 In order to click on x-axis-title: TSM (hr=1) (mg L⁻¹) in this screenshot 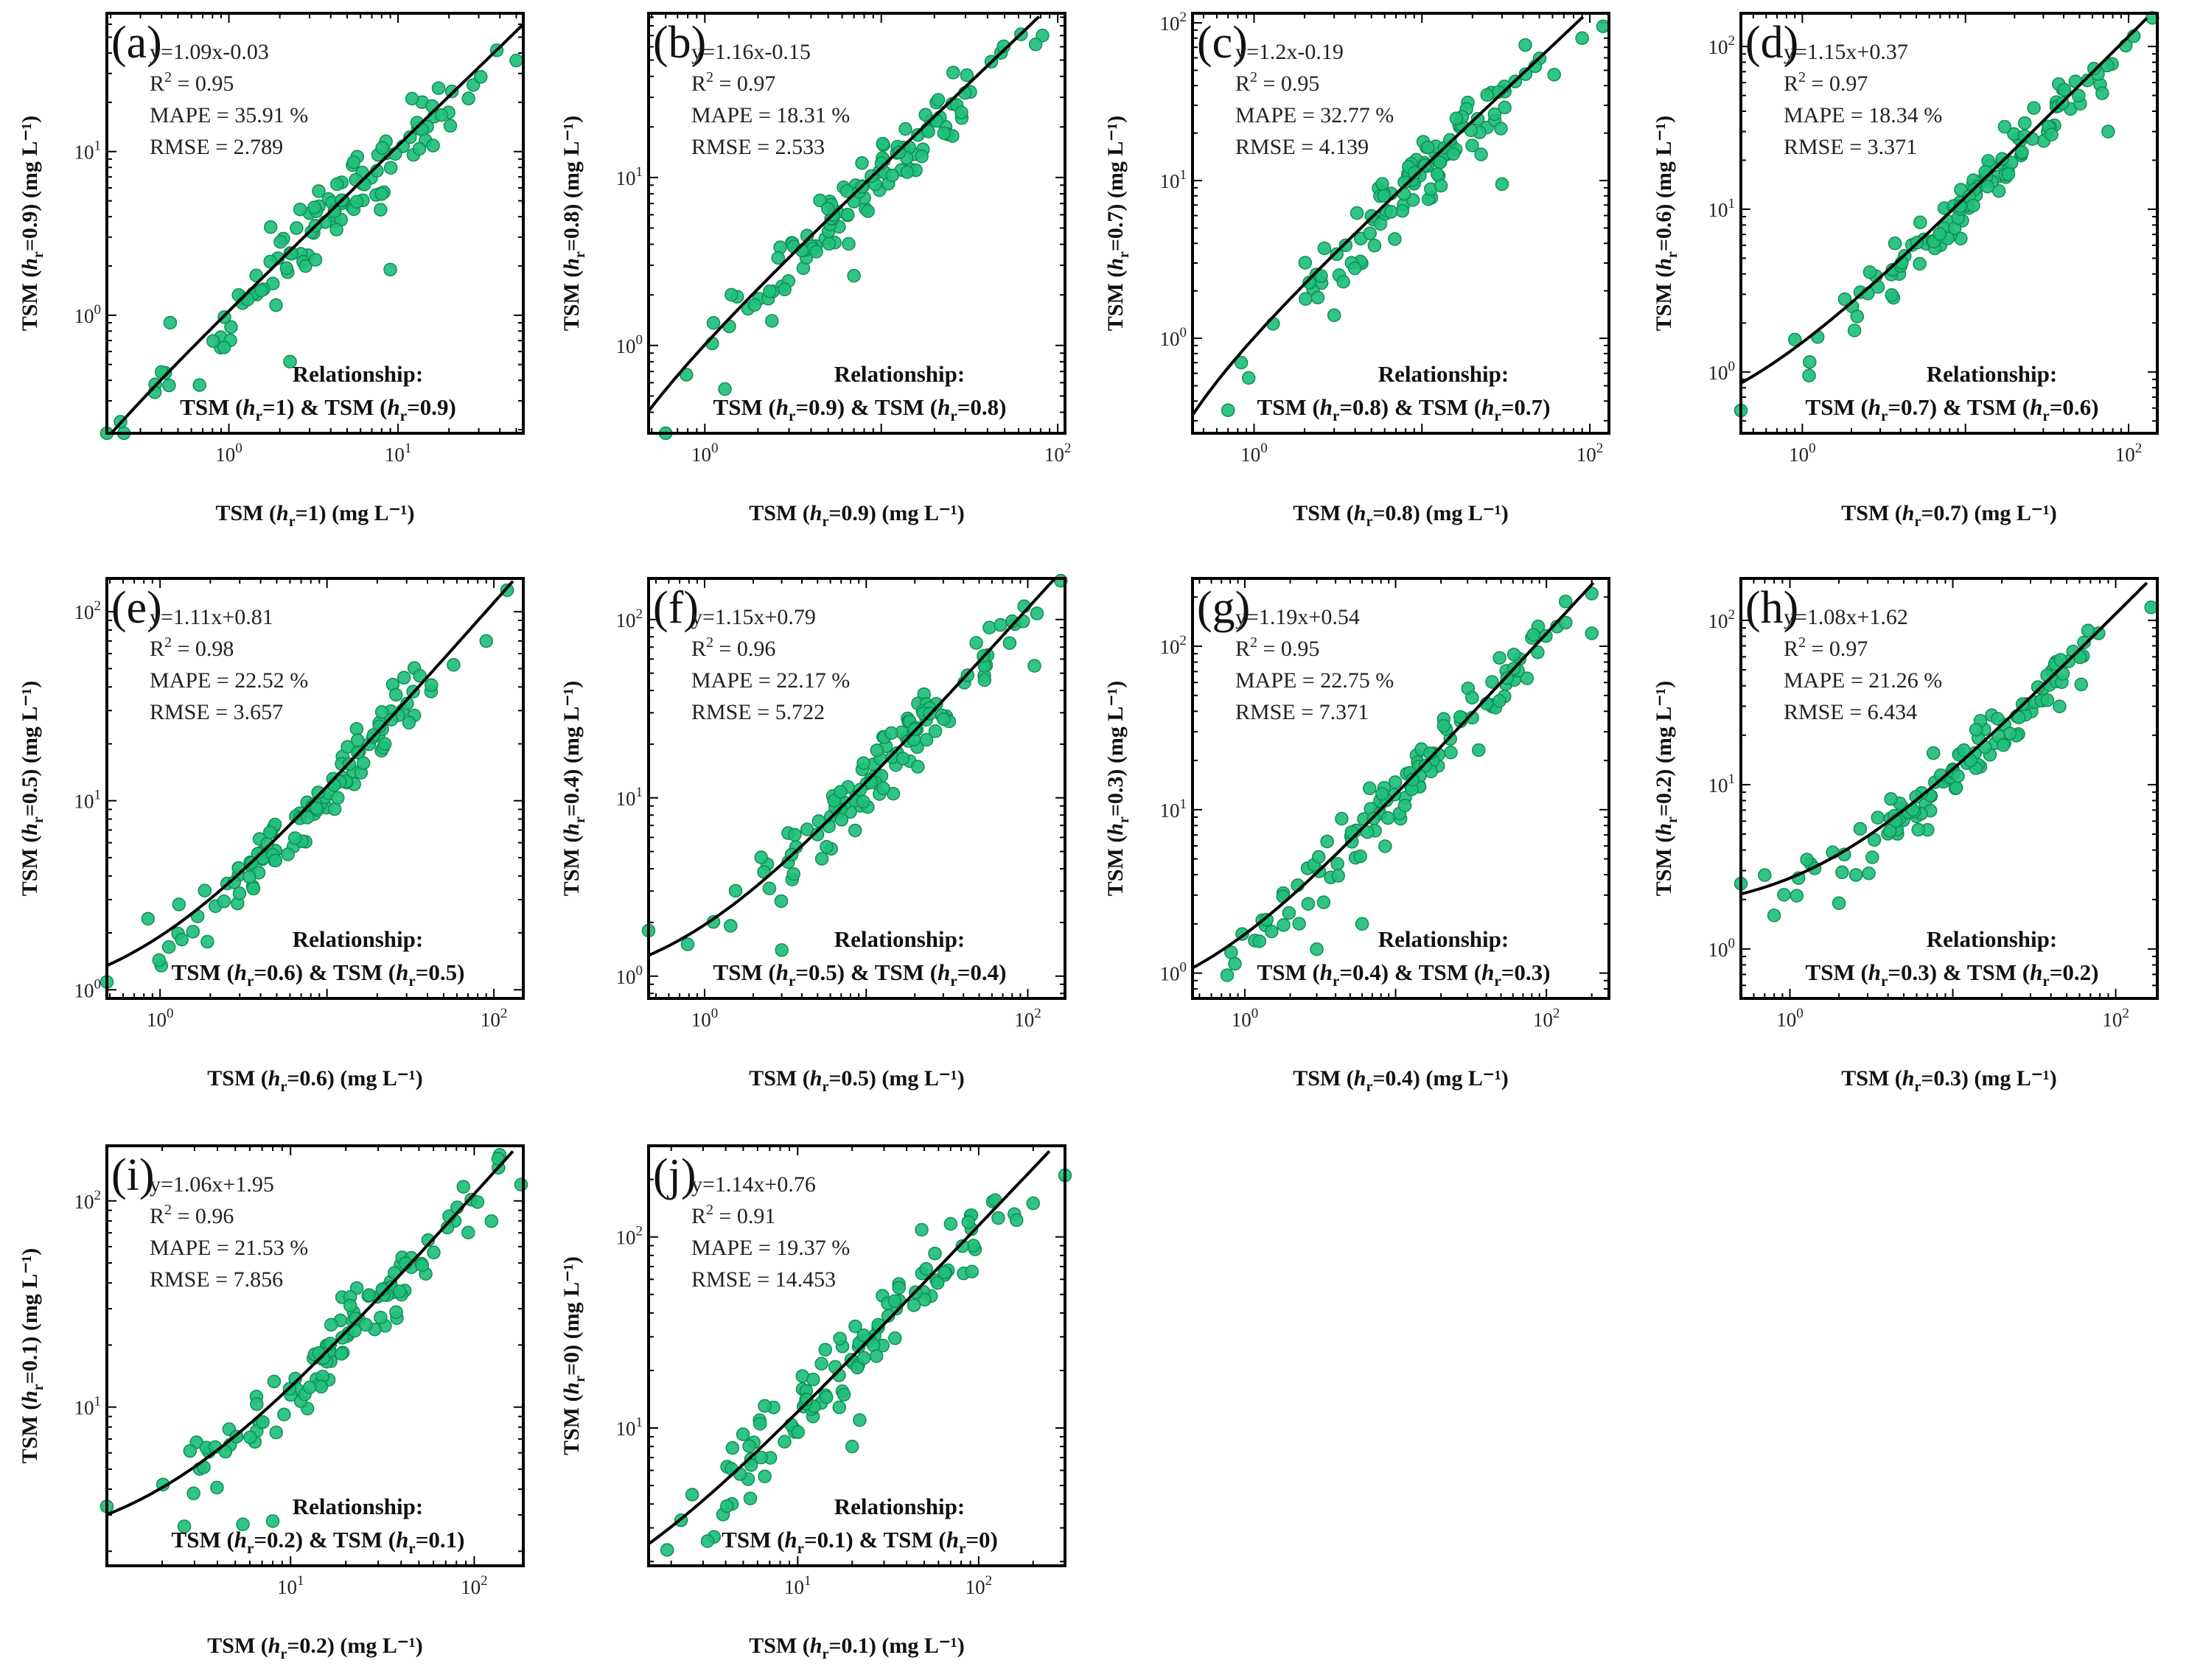, I will do `click(316, 515)`.